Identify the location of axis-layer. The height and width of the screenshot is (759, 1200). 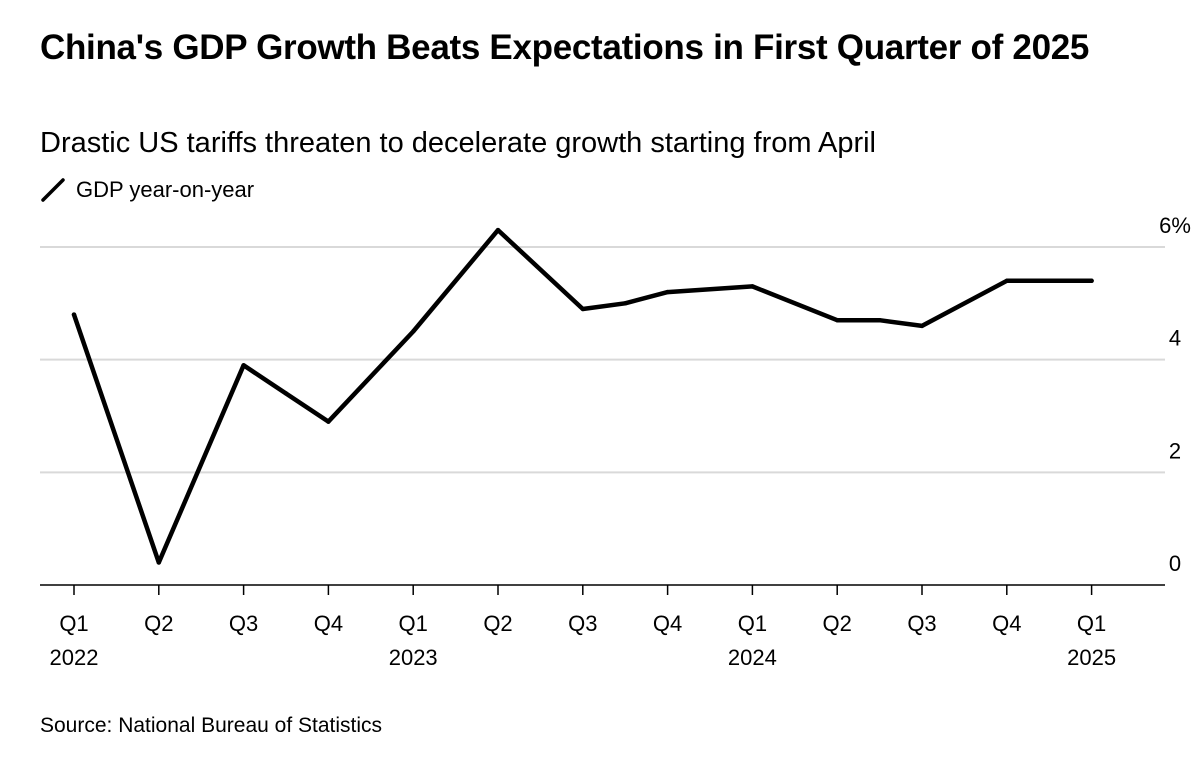
(602, 589).